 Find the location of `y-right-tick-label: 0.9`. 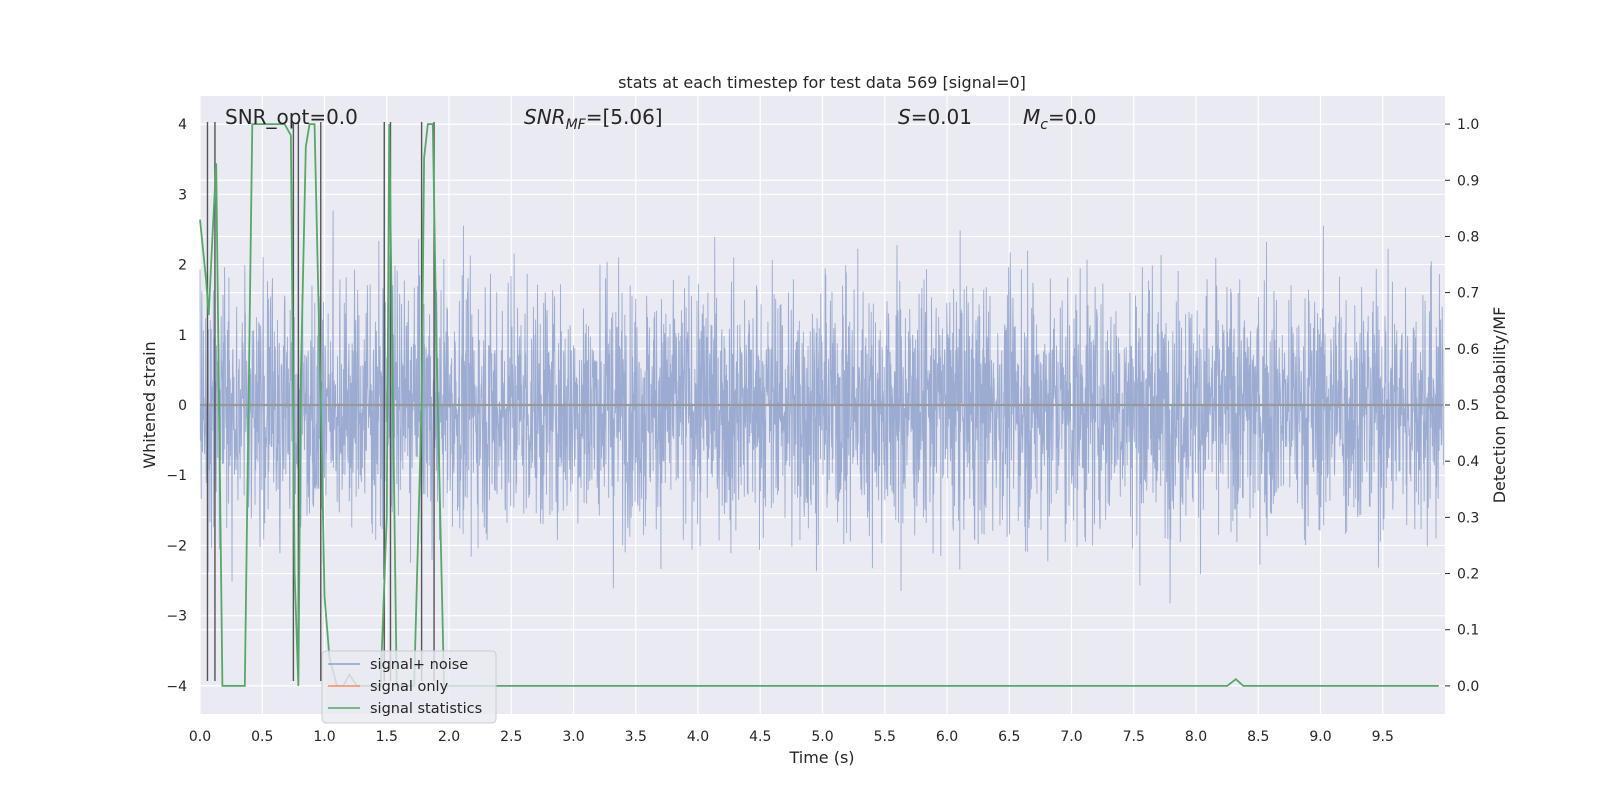

y-right-tick-label: 0.9 is located at coordinates (1468, 181).